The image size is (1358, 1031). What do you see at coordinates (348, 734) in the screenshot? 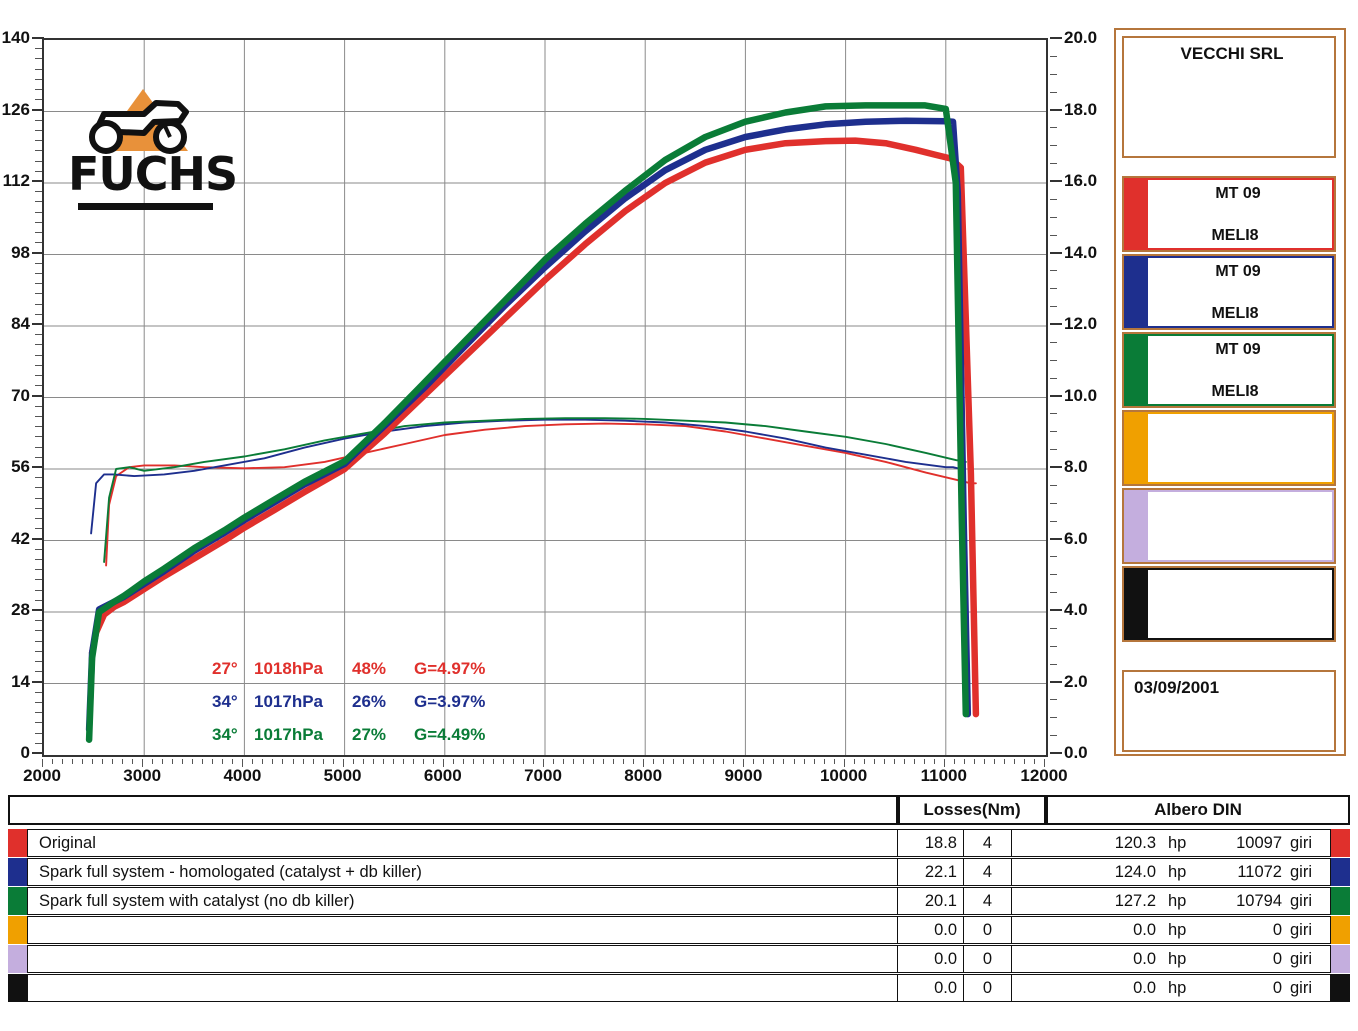
I see `atmos-row-3: 34° 1017hPa 27% G=4.49%` at bounding box center [348, 734].